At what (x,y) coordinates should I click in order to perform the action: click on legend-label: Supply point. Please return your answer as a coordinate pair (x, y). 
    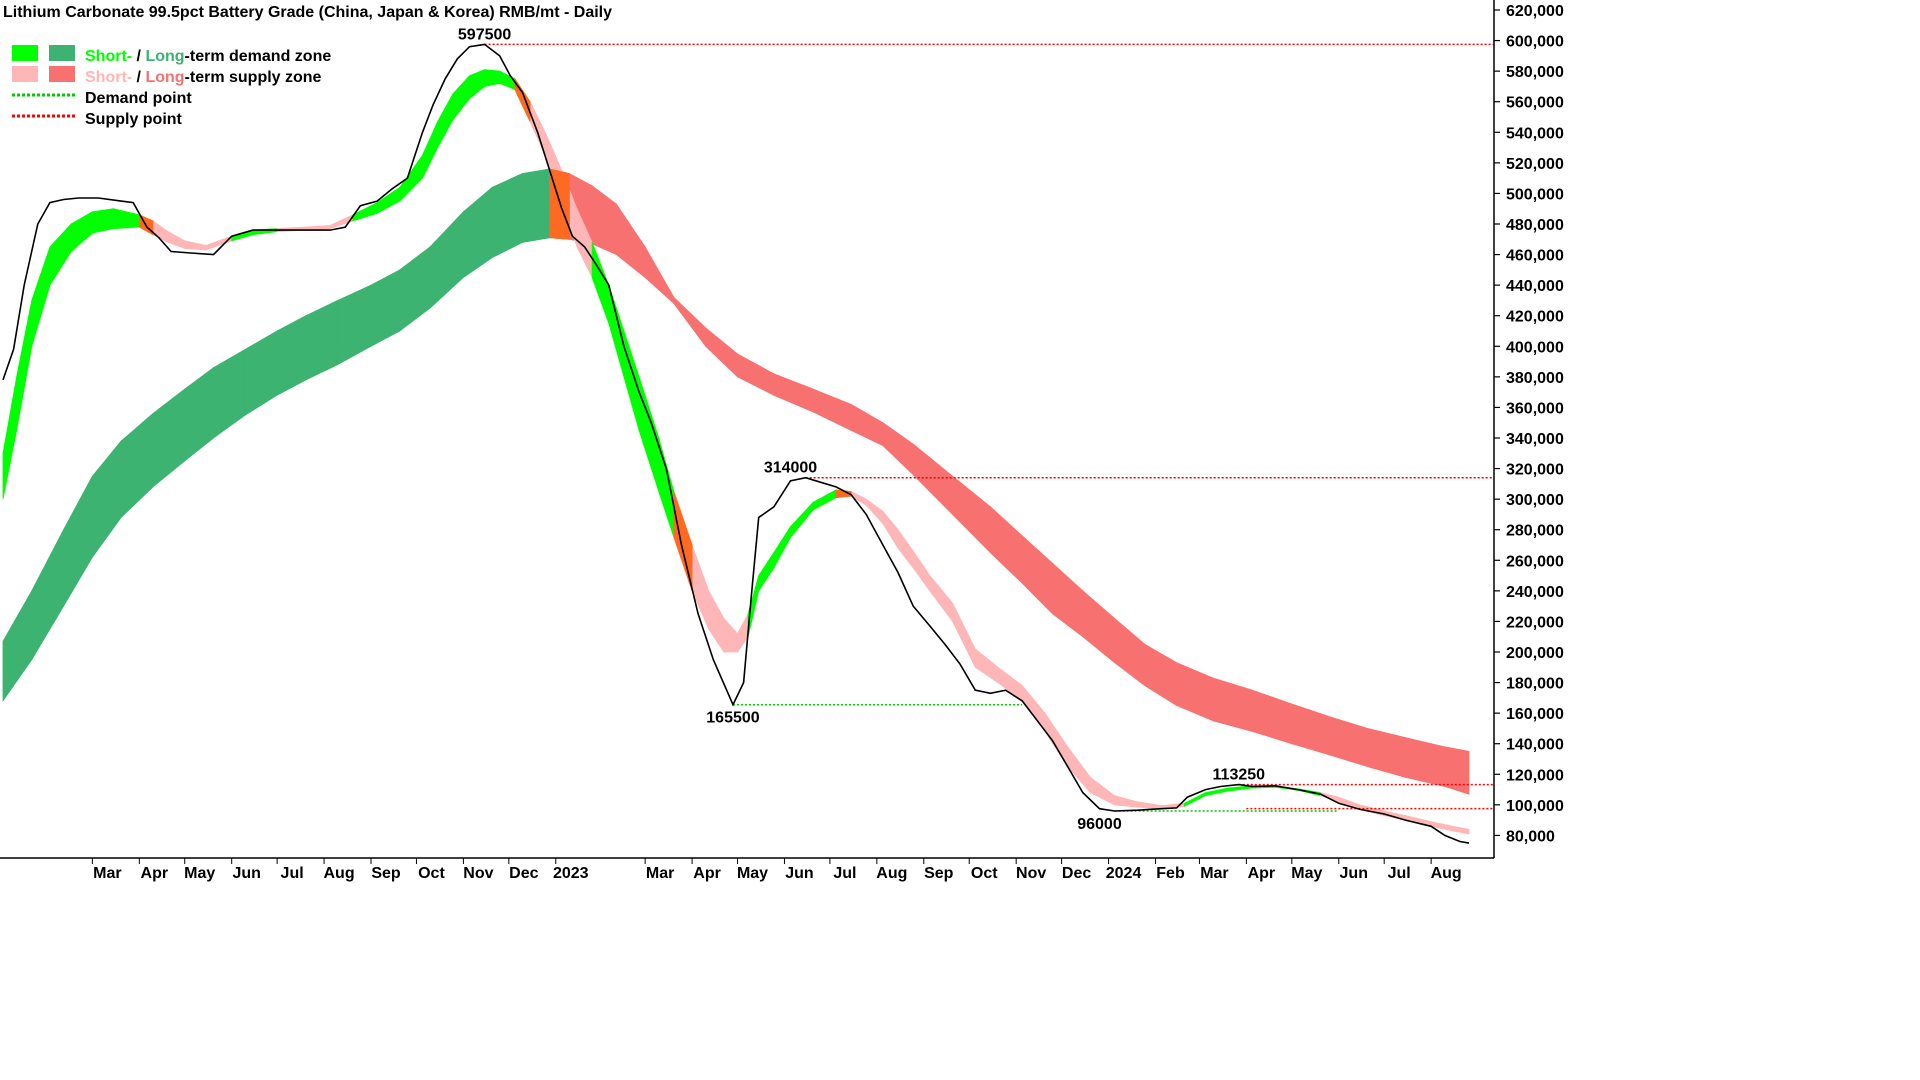
    Looking at the image, I should click on (134, 119).